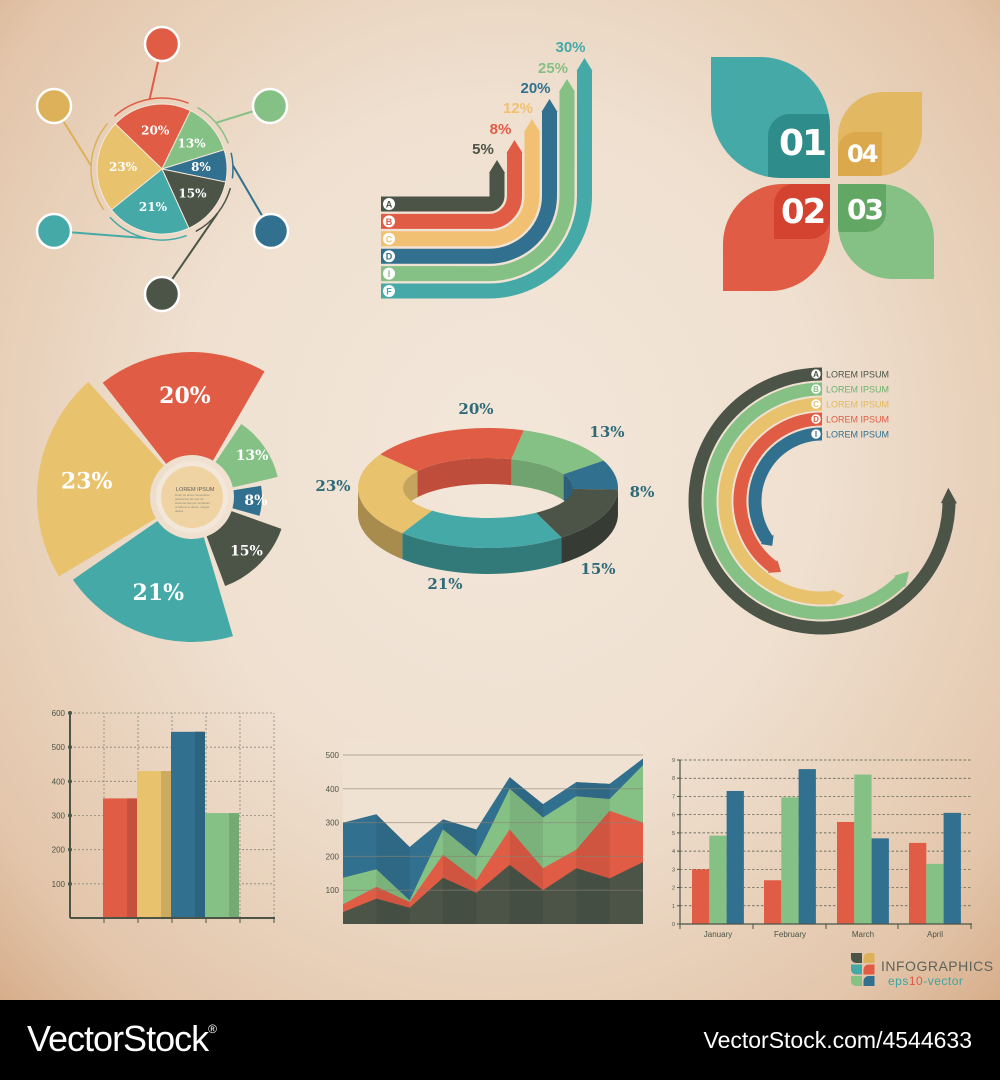  What do you see at coordinates (935, 934) in the screenshot?
I see `x-category-label: April` at bounding box center [935, 934].